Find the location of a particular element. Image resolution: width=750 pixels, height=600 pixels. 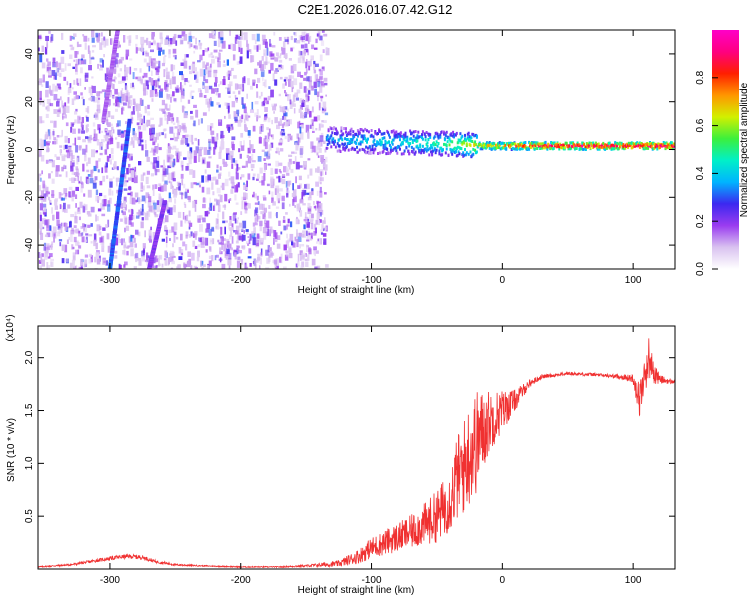

spectrogram-y-label: Frequency (Hz) is located at coordinates (11, 150).